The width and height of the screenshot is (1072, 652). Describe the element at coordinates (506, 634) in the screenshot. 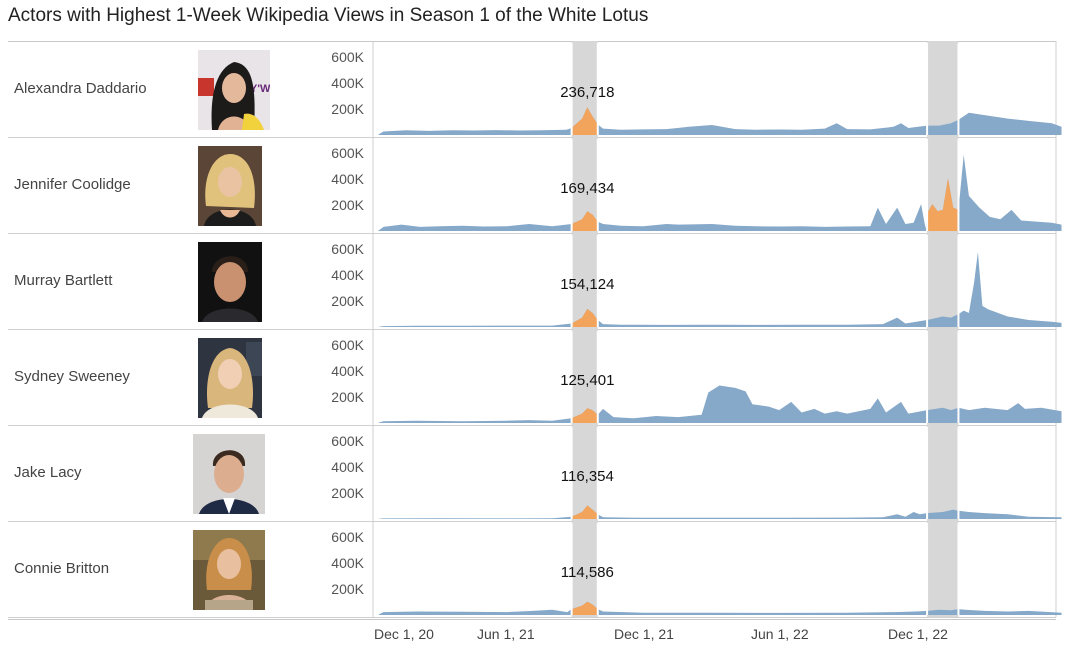

I see `x-tick-label: Jun 1, 21` at that location.